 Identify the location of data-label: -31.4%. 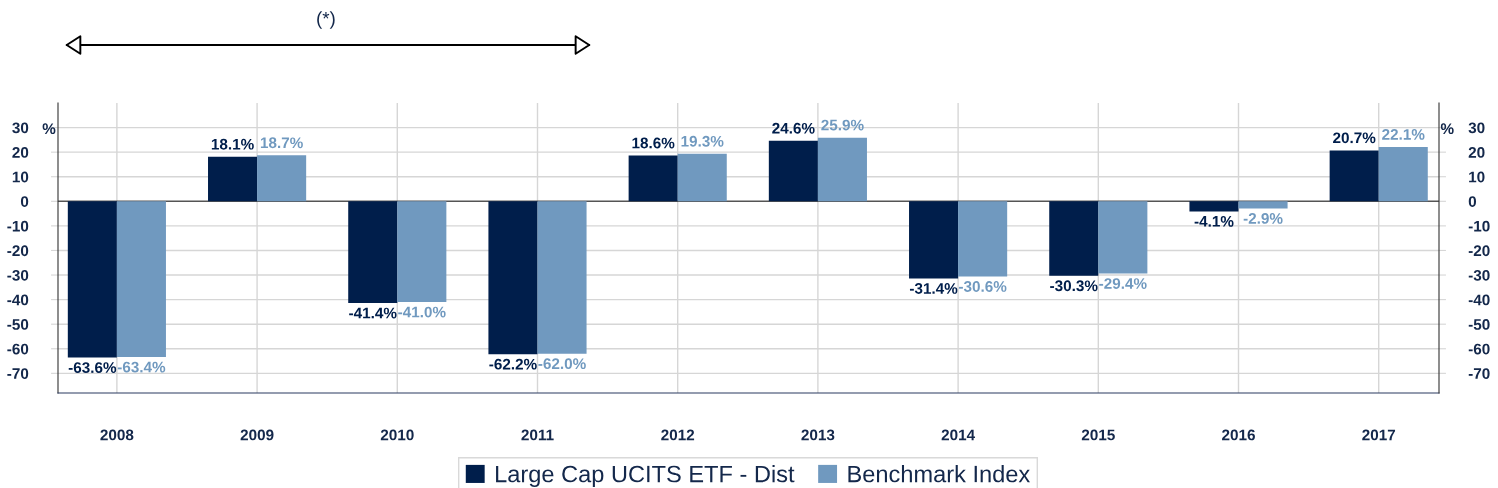
(933, 288).